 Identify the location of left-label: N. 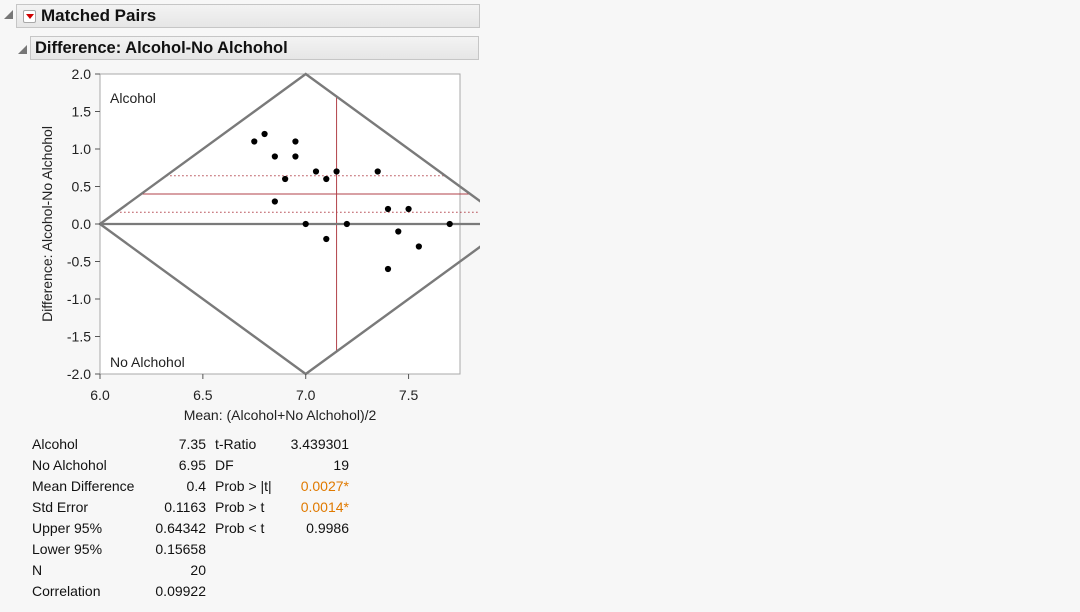
(37, 570).